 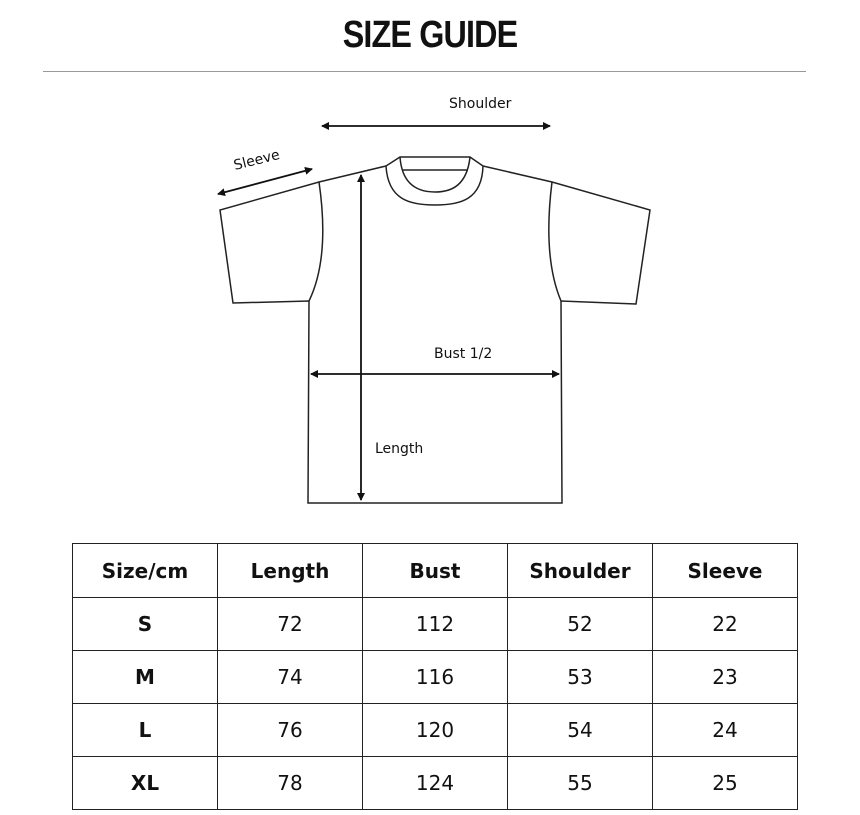 I want to click on length-cell: 72, so click(x=290, y=624).